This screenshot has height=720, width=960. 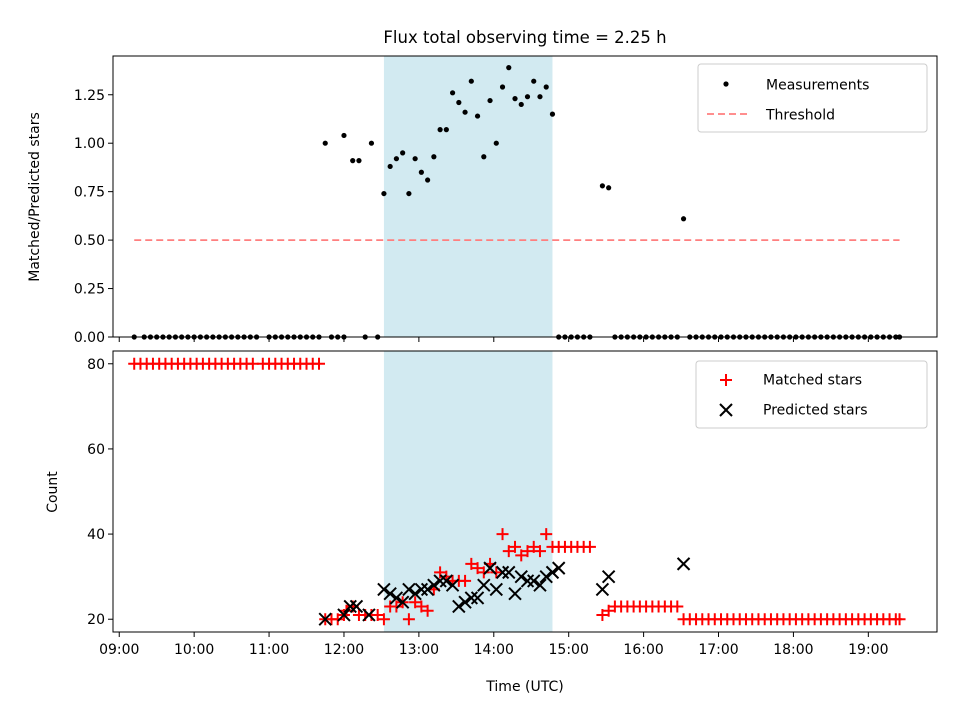 What do you see at coordinates (96, 365) in the screenshot?
I see `y-tick-label: 80` at bounding box center [96, 365].